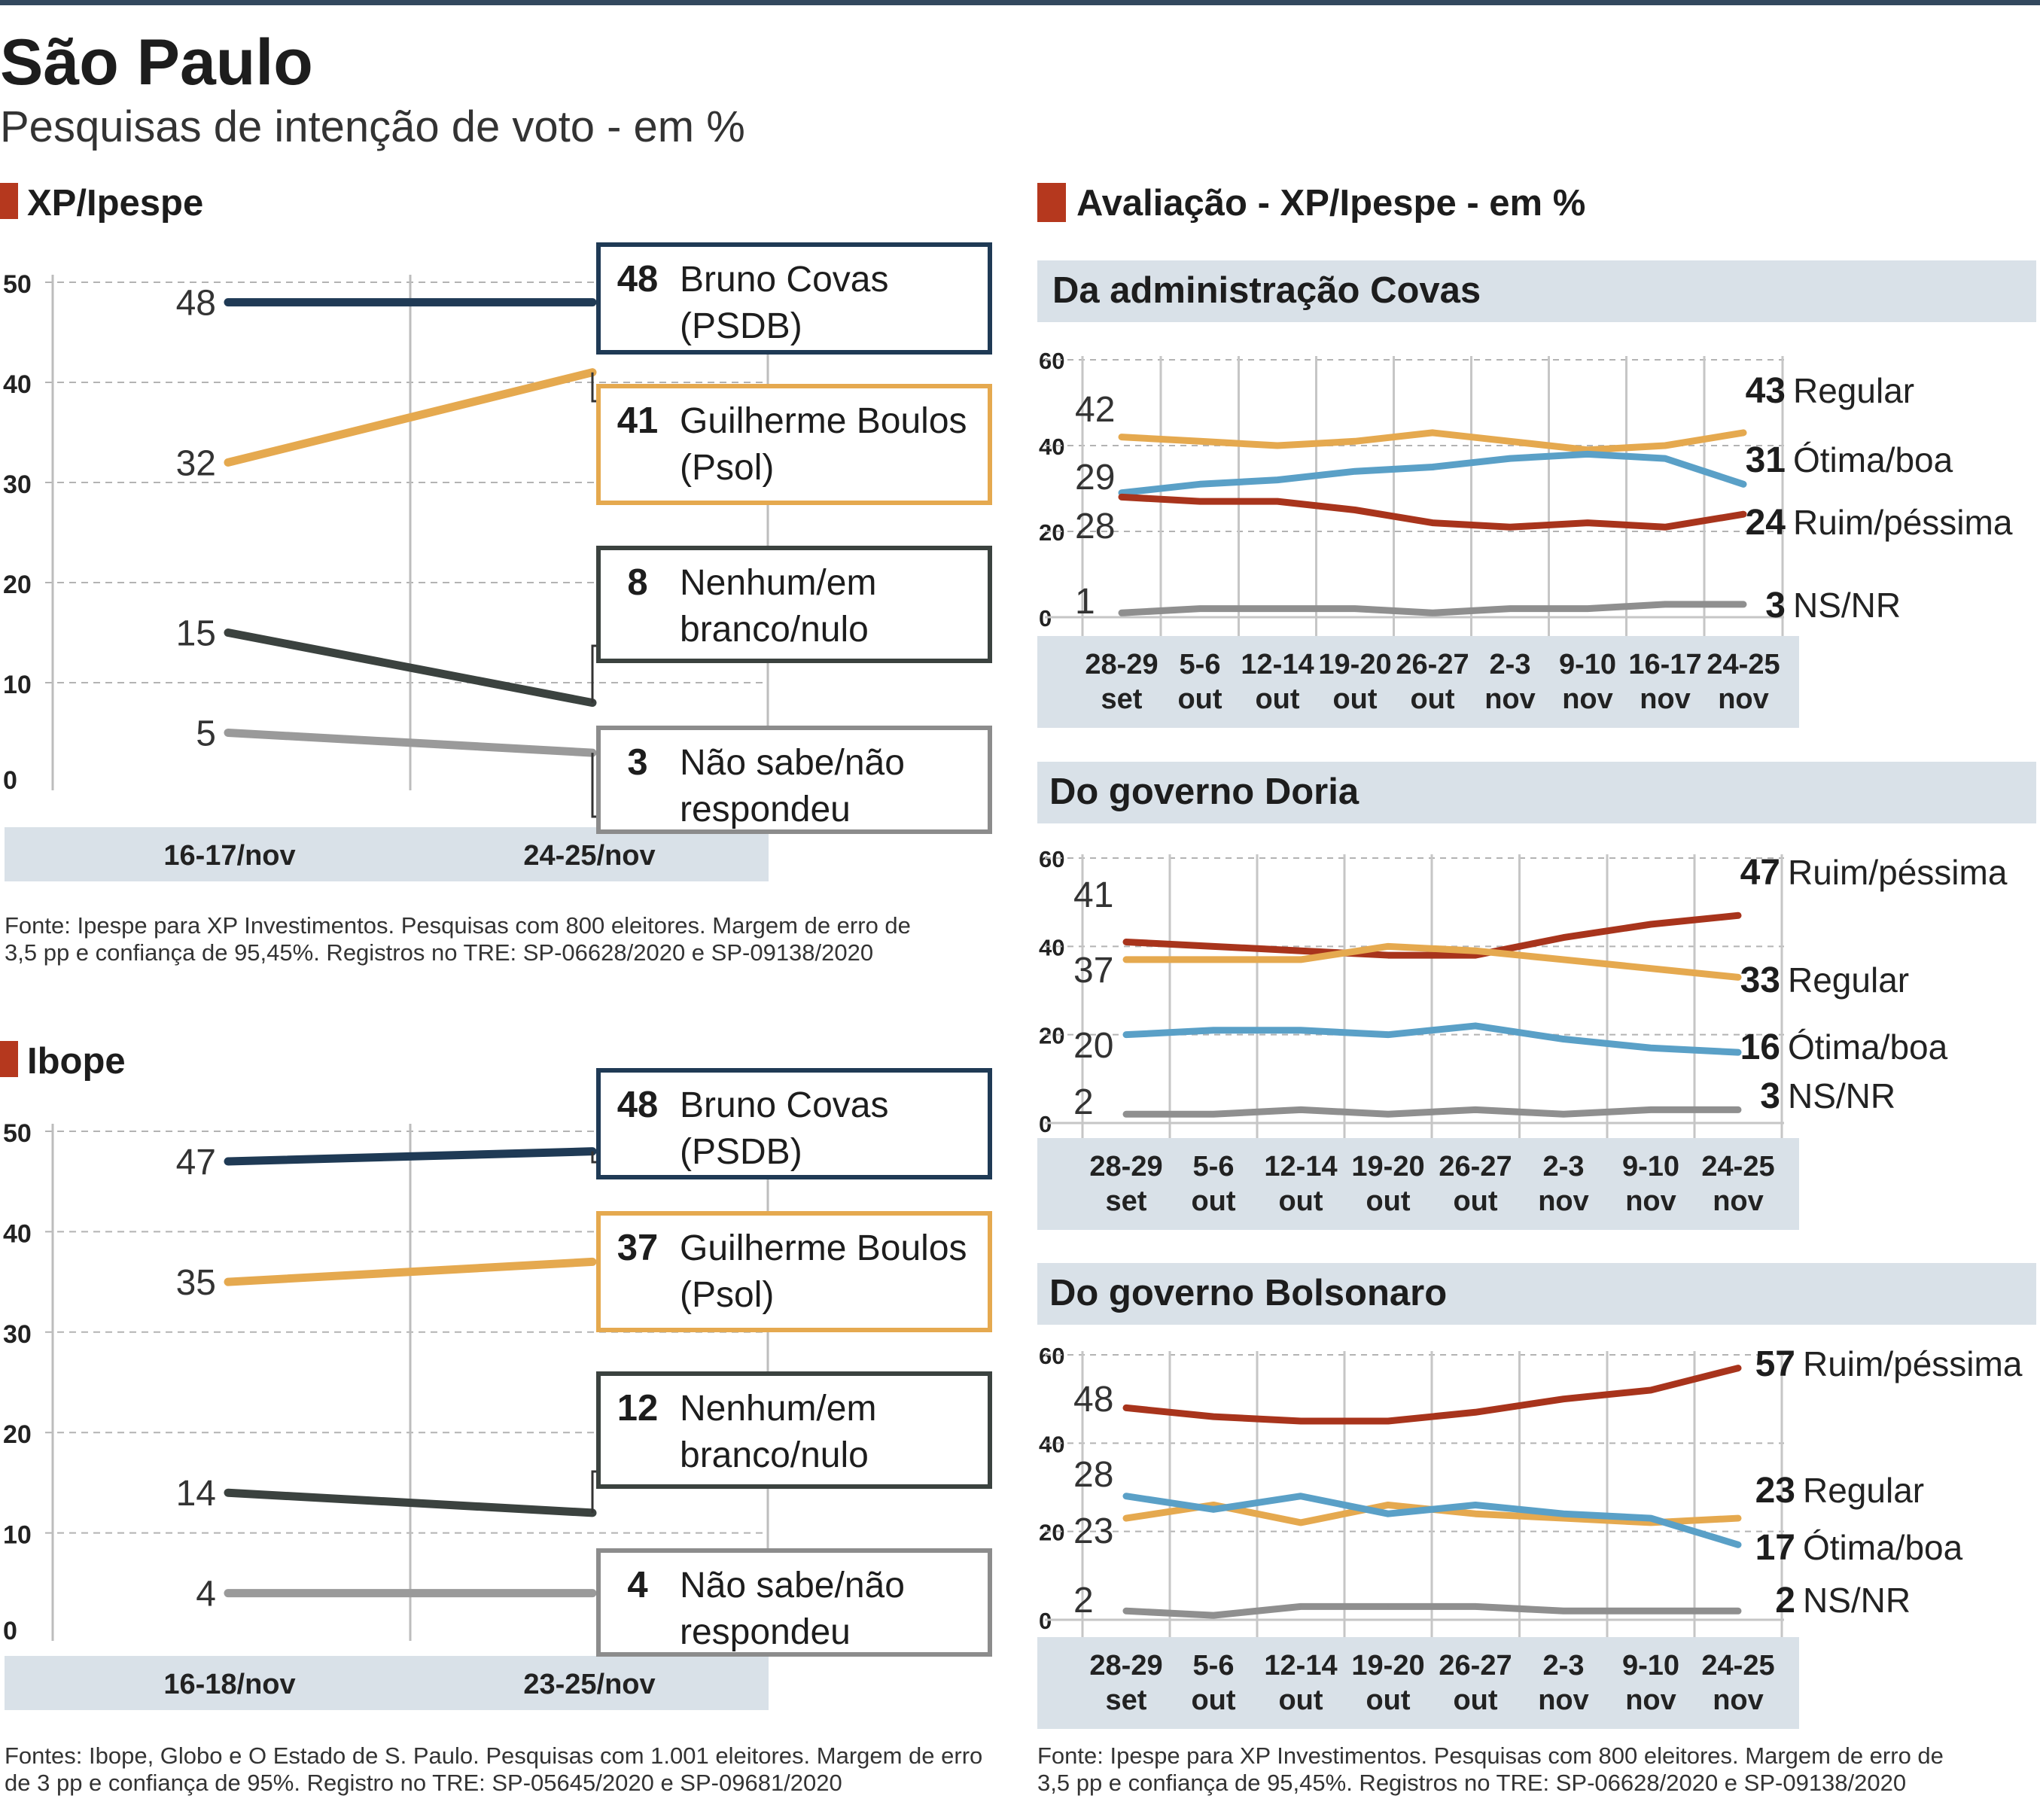 The height and width of the screenshot is (1820, 2040). Describe the element at coordinates (1213, 1201) in the screenshot. I see `doria-xlabel-bottom-1: out` at that location.